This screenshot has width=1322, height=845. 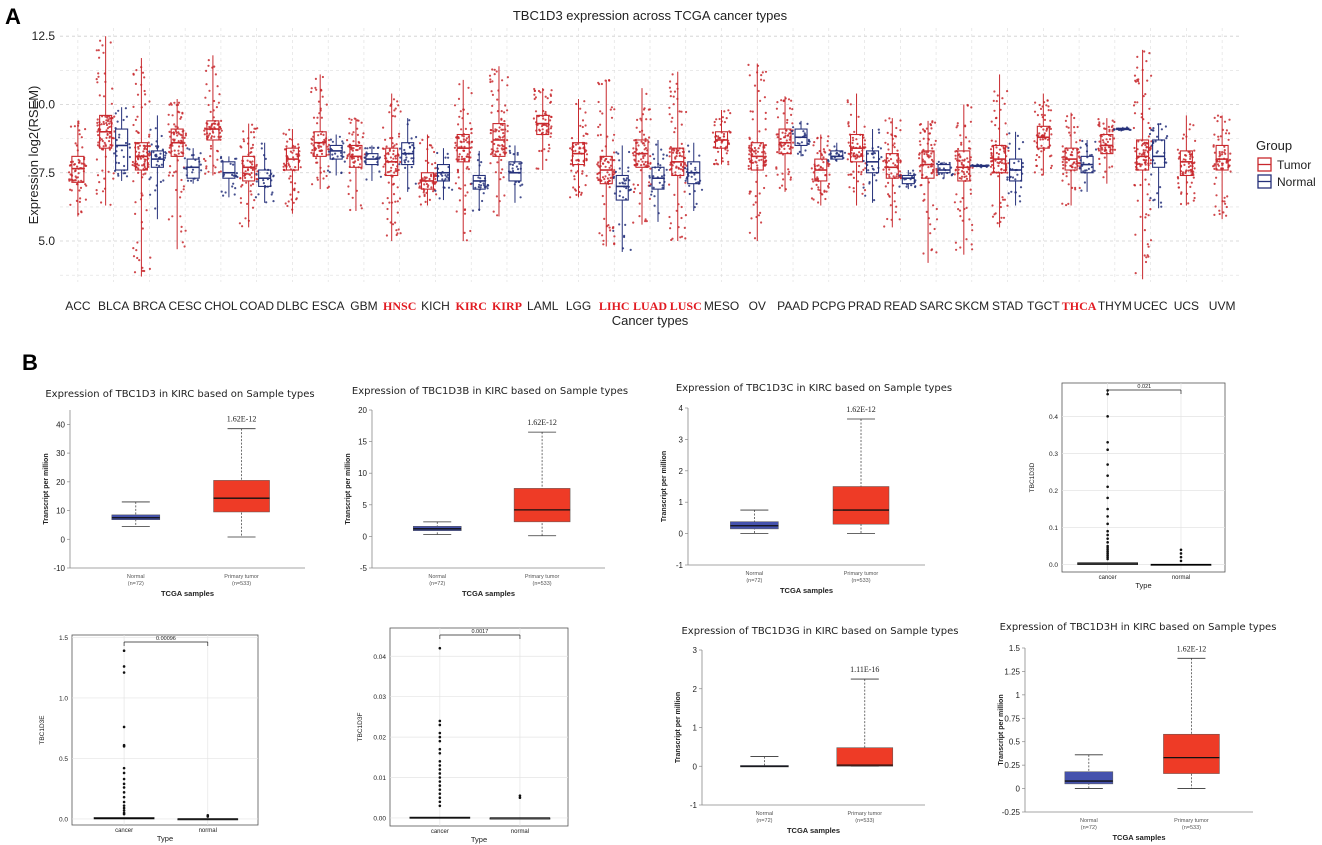 I want to click on tumor-thca-point, so click(x=1069, y=132).